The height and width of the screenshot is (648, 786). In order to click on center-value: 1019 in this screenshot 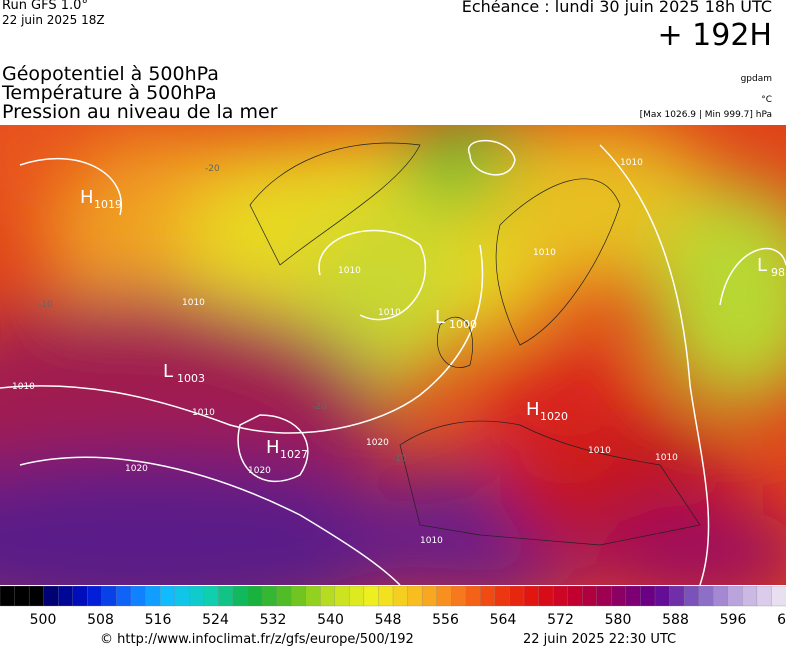, I will do `click(108, 204)`.